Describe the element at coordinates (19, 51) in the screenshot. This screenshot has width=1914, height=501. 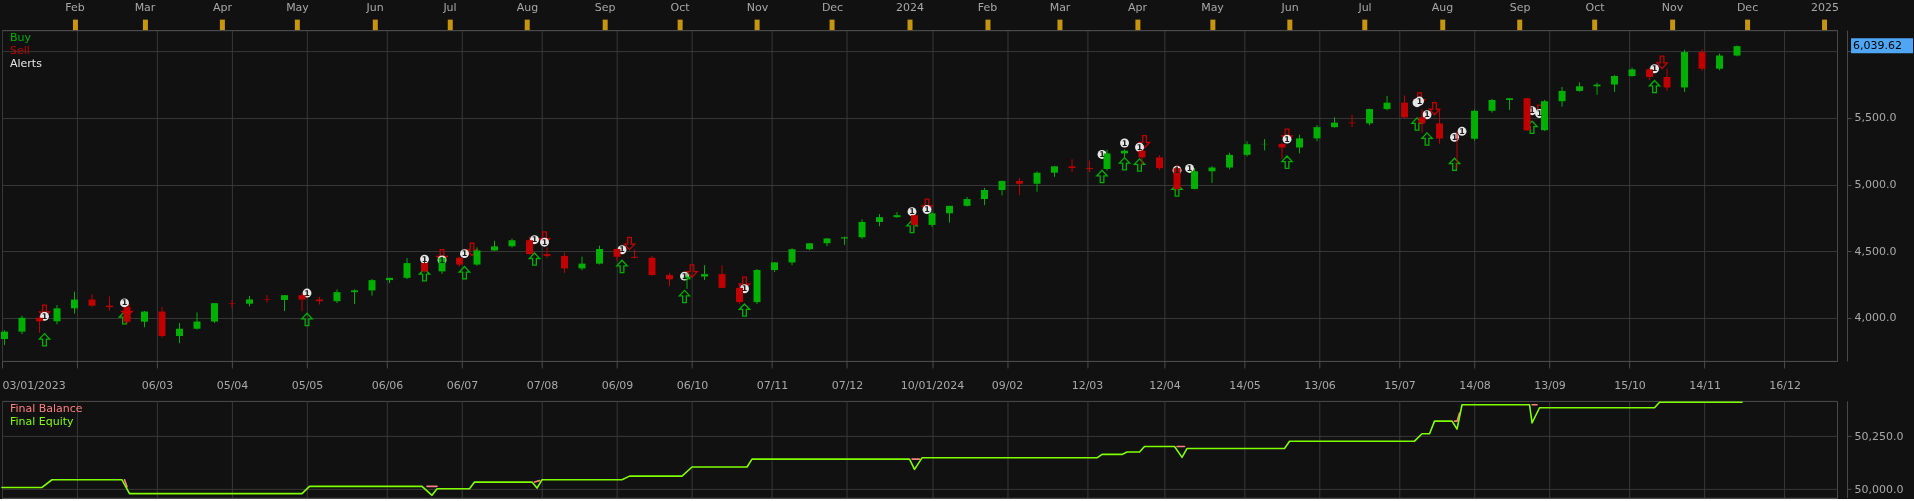
I see `text: Sell` at that location.